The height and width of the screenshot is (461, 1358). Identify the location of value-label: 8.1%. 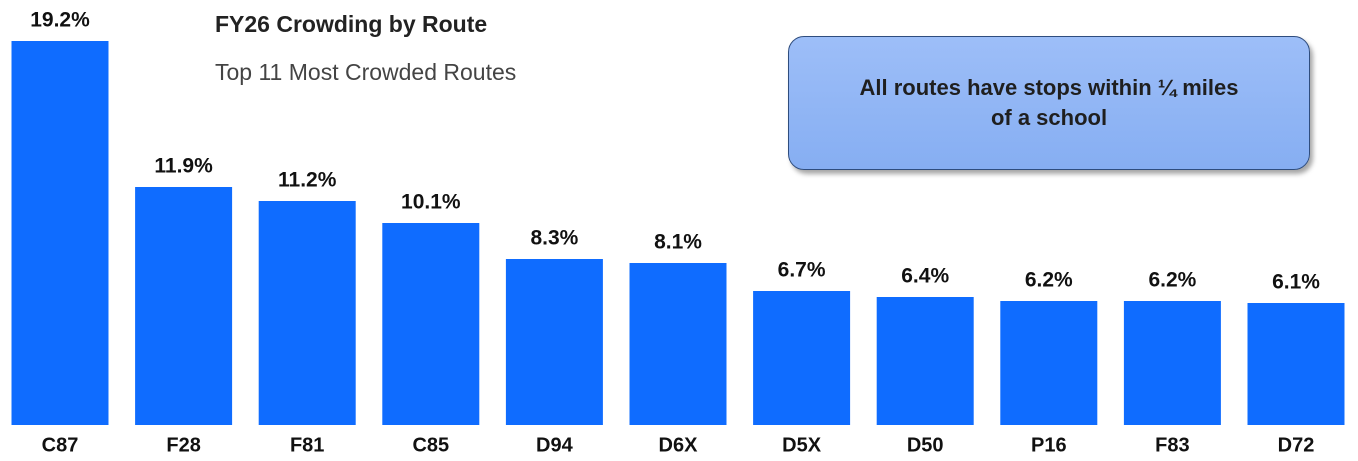
(678, 242).